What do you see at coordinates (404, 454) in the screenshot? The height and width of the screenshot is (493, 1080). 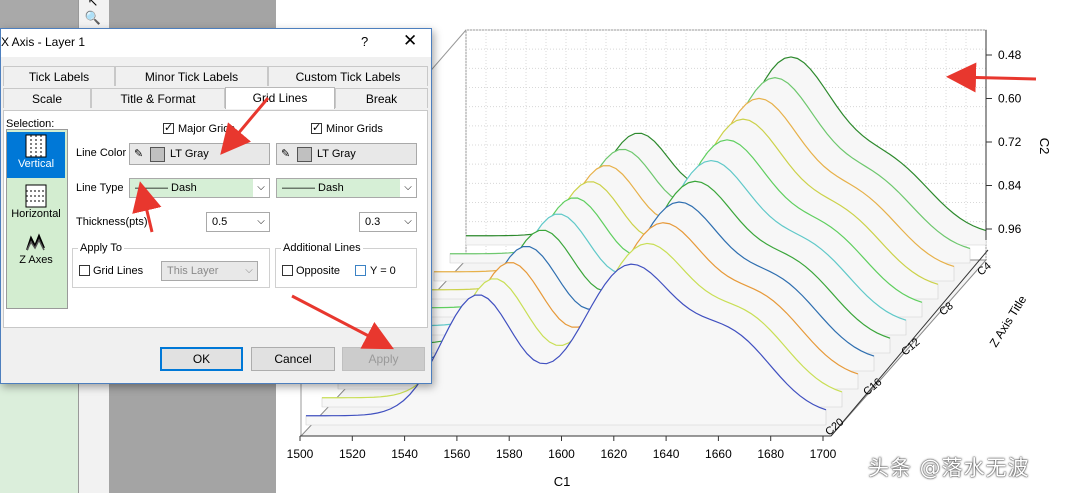 I see `x-tick-label: 1540` at bounding box center [404, 454].